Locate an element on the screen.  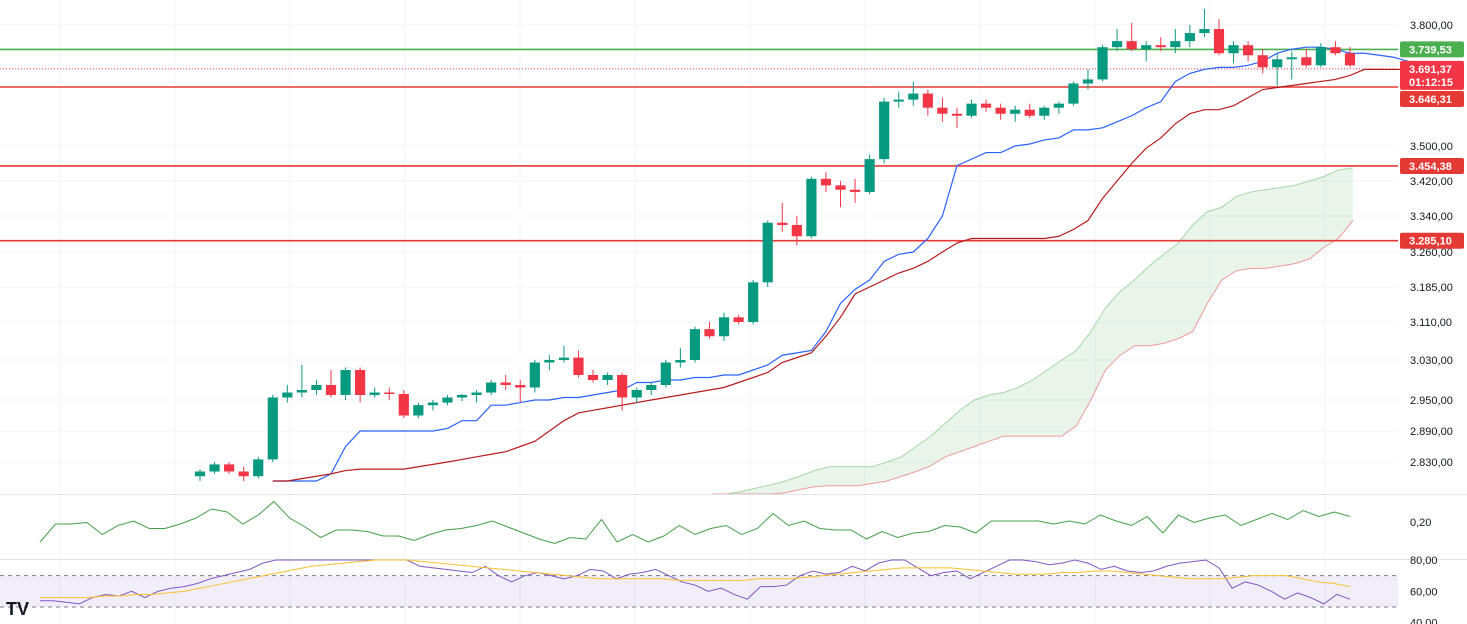
price-tick-label: 3.030,00 is located at coordinates (1431, 361).